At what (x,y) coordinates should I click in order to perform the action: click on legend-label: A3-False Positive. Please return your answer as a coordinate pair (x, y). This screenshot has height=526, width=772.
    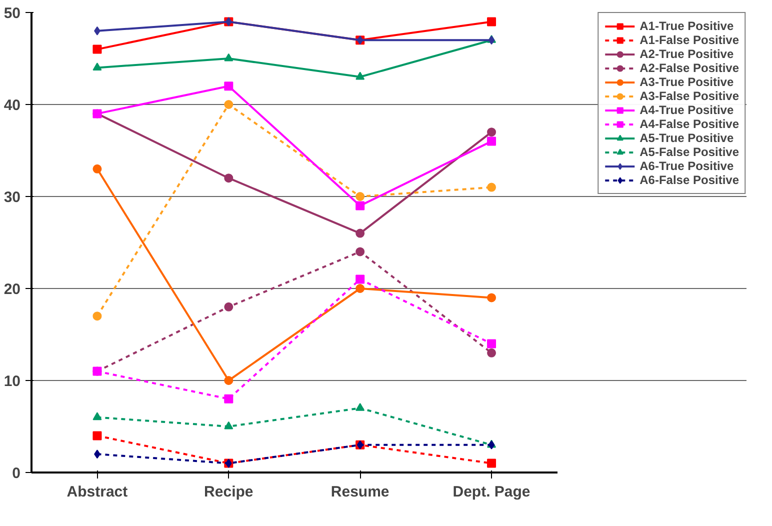
    Looking at the image, I should click on (689, 96).